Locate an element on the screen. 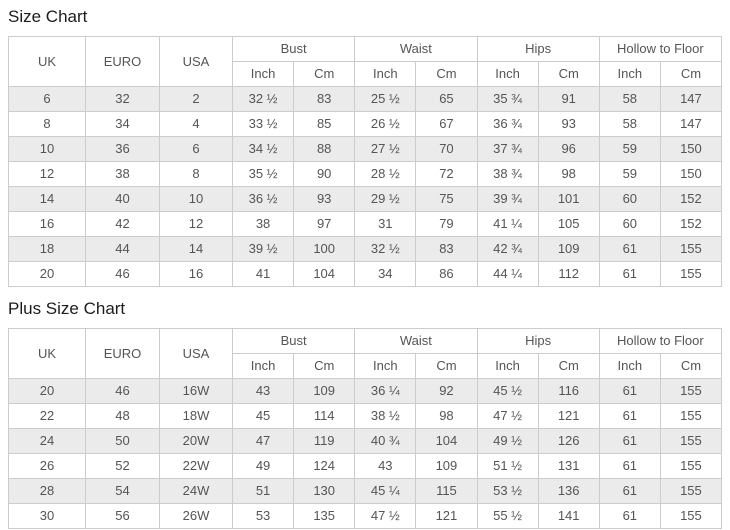 The width and height of the screenshot is (730, 530). table-cell: 20 is located at coordinates (47, 391).